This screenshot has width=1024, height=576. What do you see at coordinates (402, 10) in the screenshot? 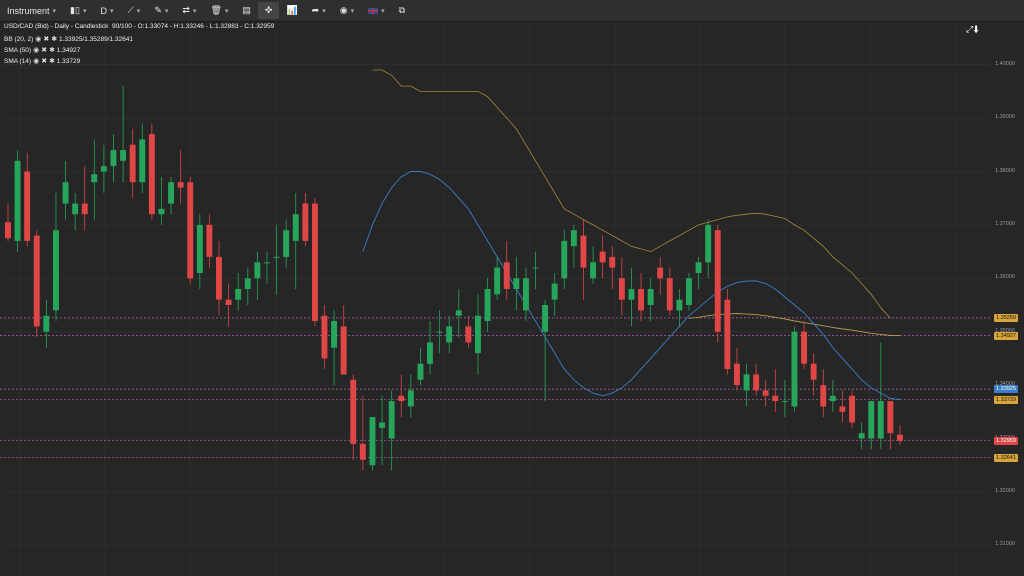
I see `window-icon: ⧉` at bounding box center [402, 10].